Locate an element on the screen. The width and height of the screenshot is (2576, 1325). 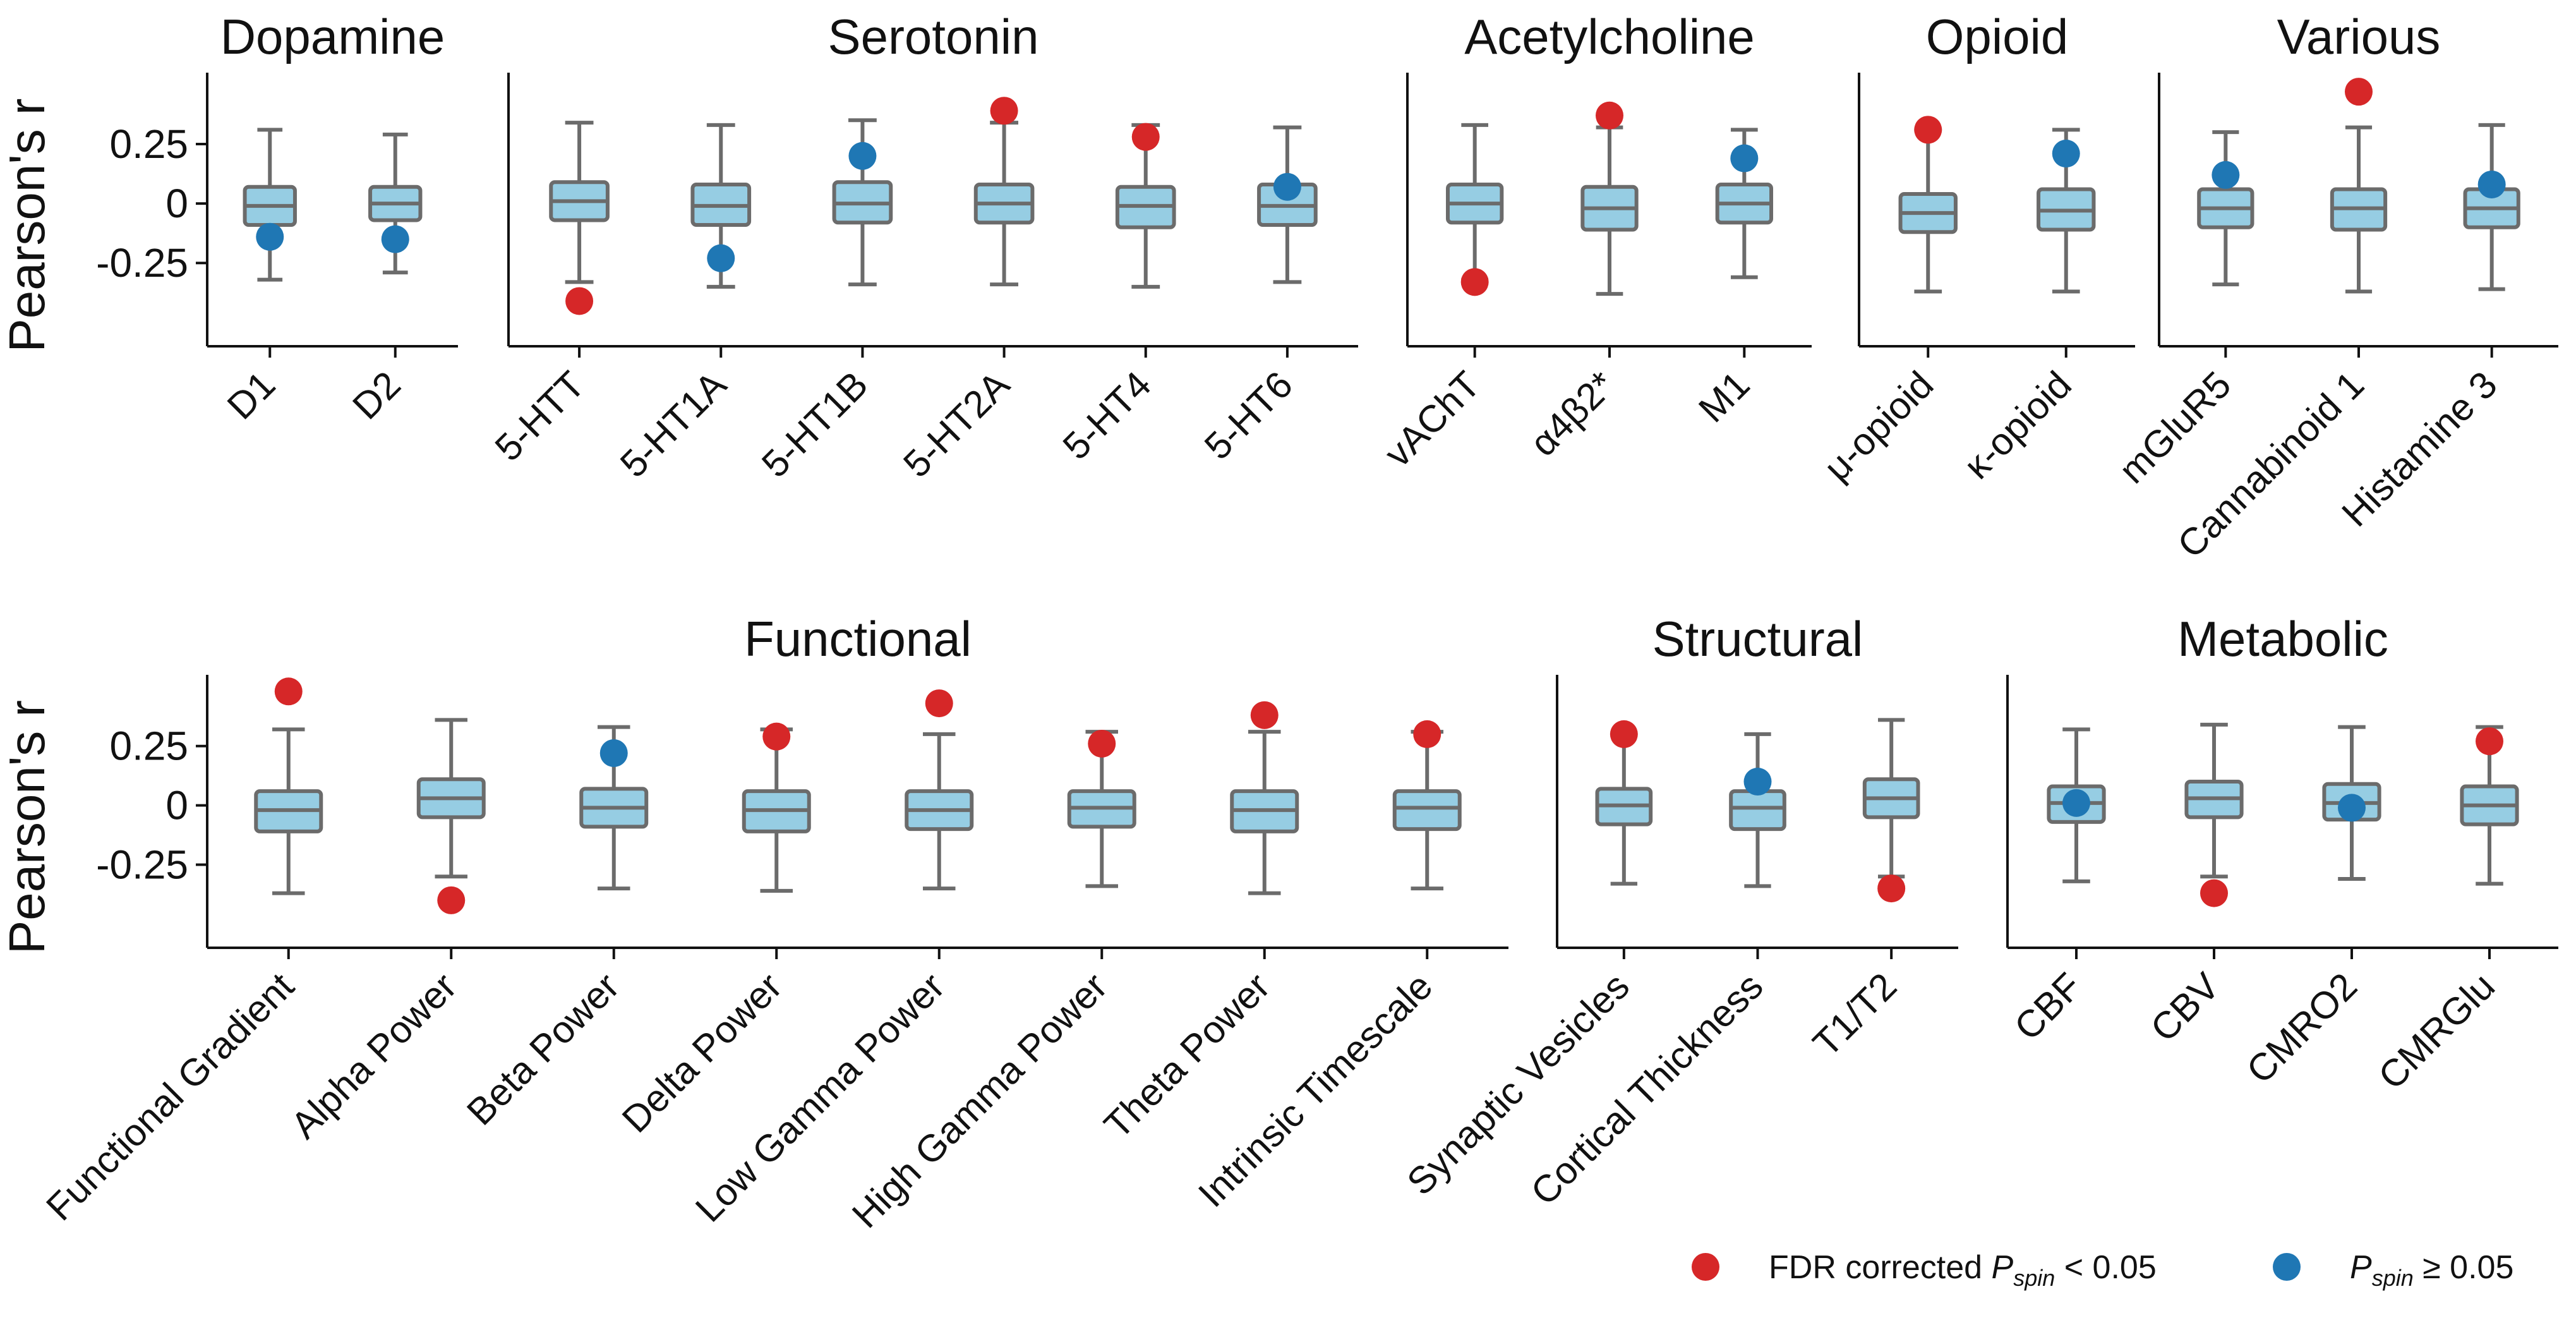
x-tick-label: 5-HT1B is located at coordinates (815, 424).